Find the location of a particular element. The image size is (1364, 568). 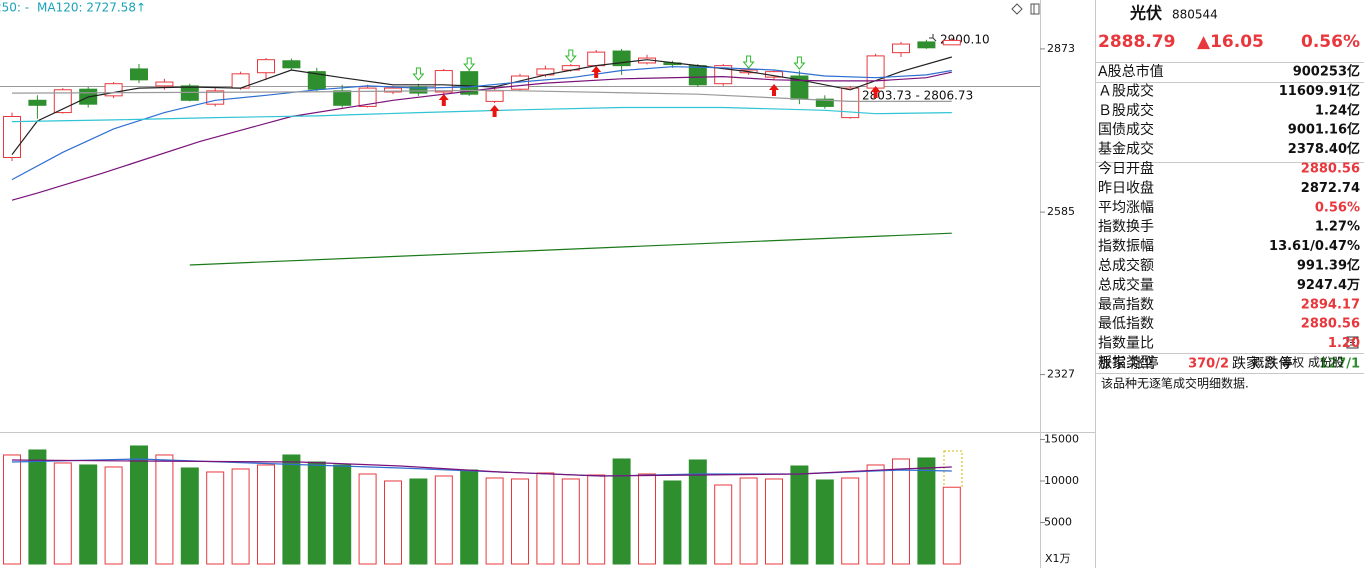

row-value: 9001.16亿 is located at coordinates (1324, 130).